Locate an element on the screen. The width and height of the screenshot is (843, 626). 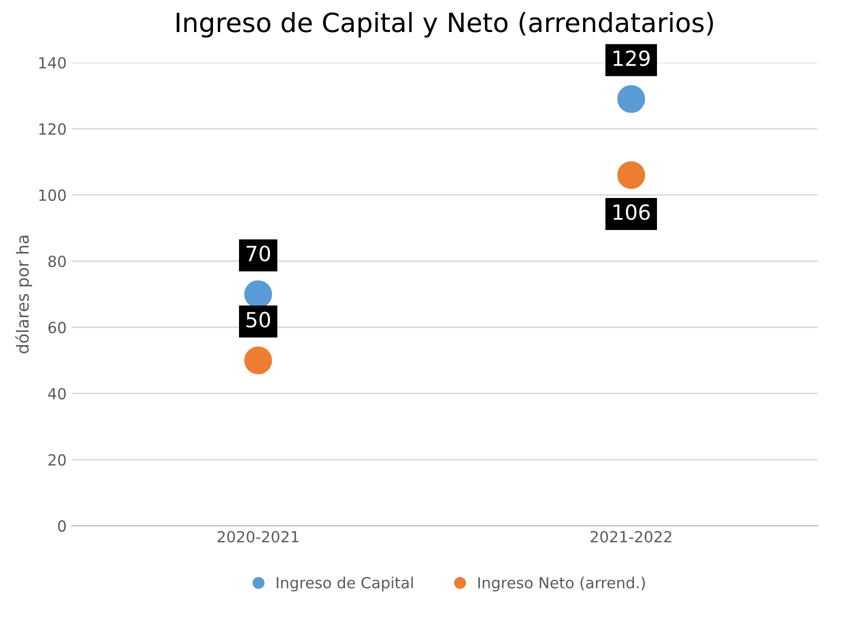
legend-label: Ingreso de Capital is located at coordinates (344, 584).